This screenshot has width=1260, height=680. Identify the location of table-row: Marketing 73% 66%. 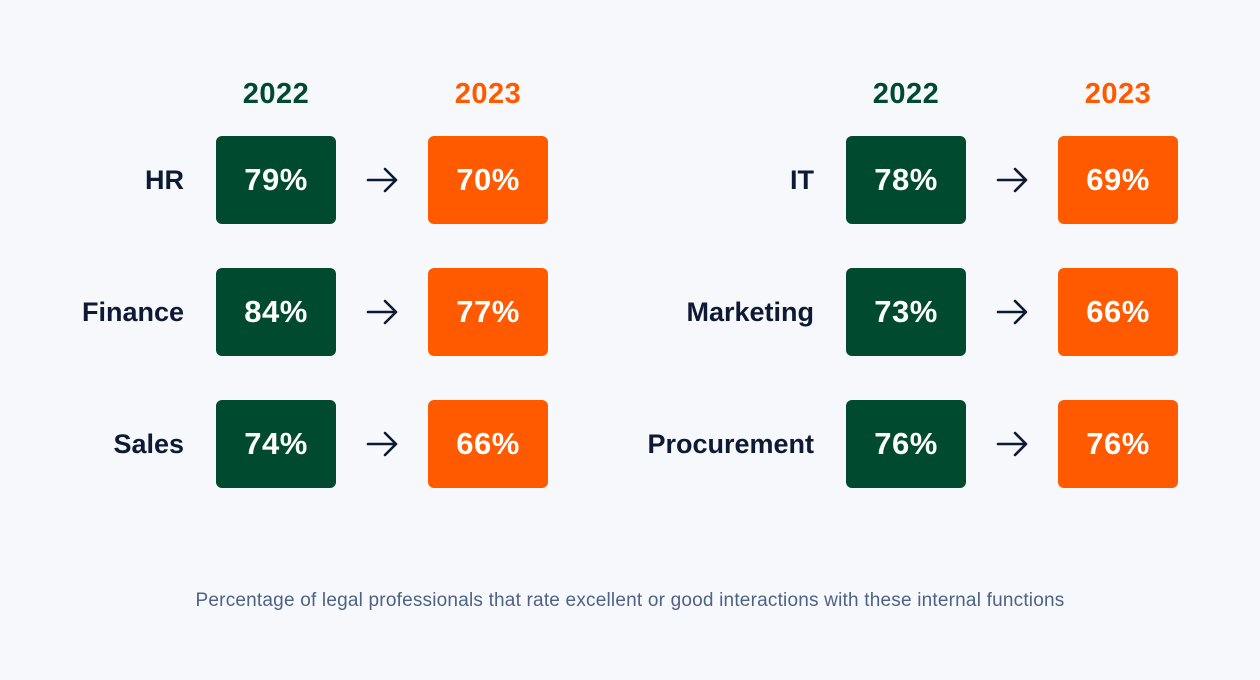
(910, 312).